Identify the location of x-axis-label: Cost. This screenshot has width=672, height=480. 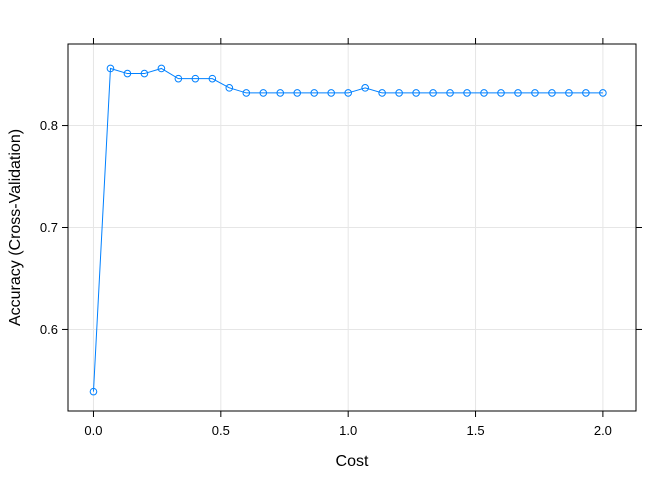
(352, 461).